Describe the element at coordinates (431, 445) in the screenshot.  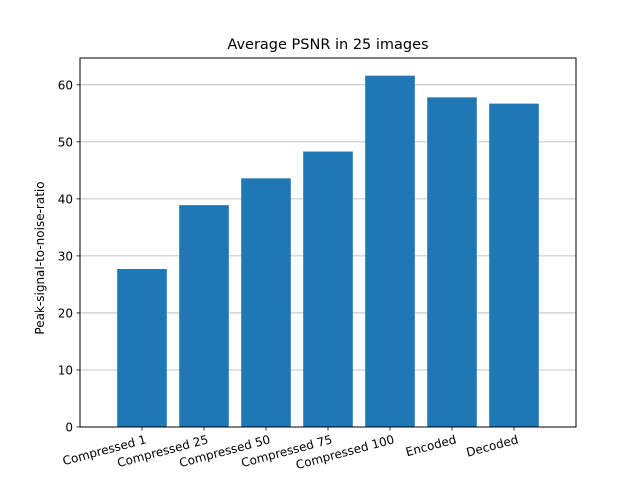
I see `x-tick-label: Encoded` at that location.